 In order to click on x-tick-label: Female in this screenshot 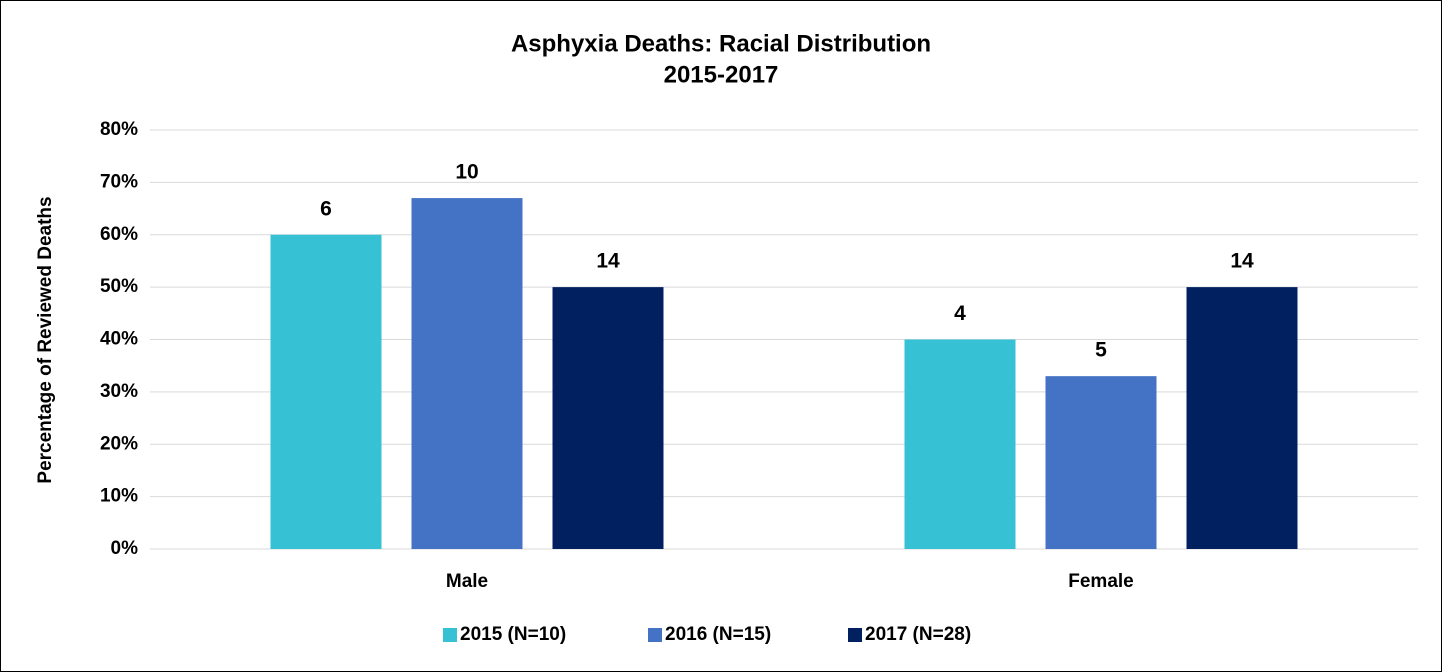, I will do `click(1100, 581)`.